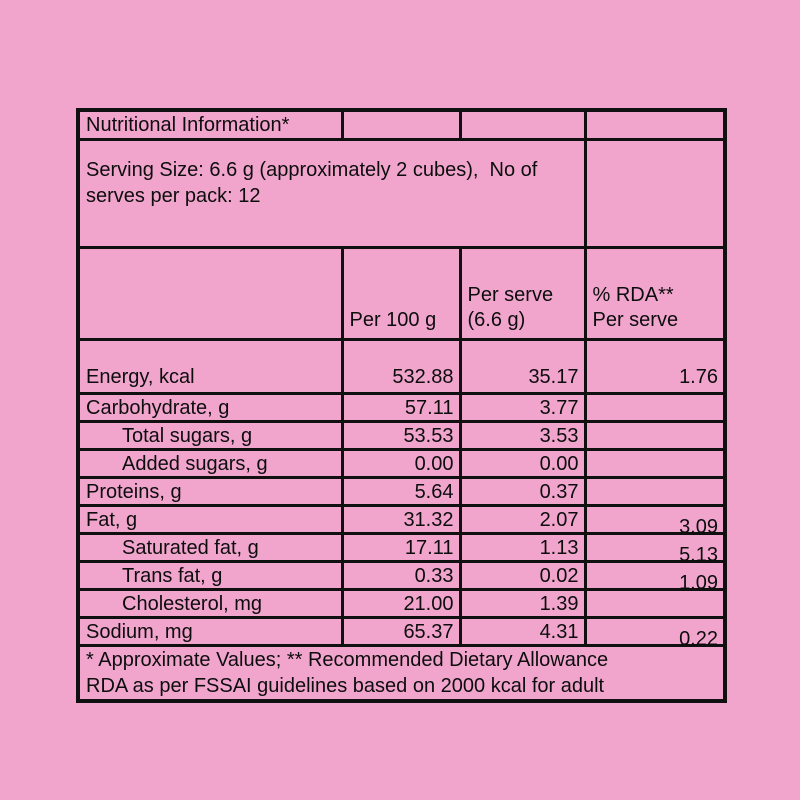  What do you see at coordinates (210, 631) in the screenshot?
I see `nutrient-label-cell: Sodium, mg` at bounding box center [210, 631].